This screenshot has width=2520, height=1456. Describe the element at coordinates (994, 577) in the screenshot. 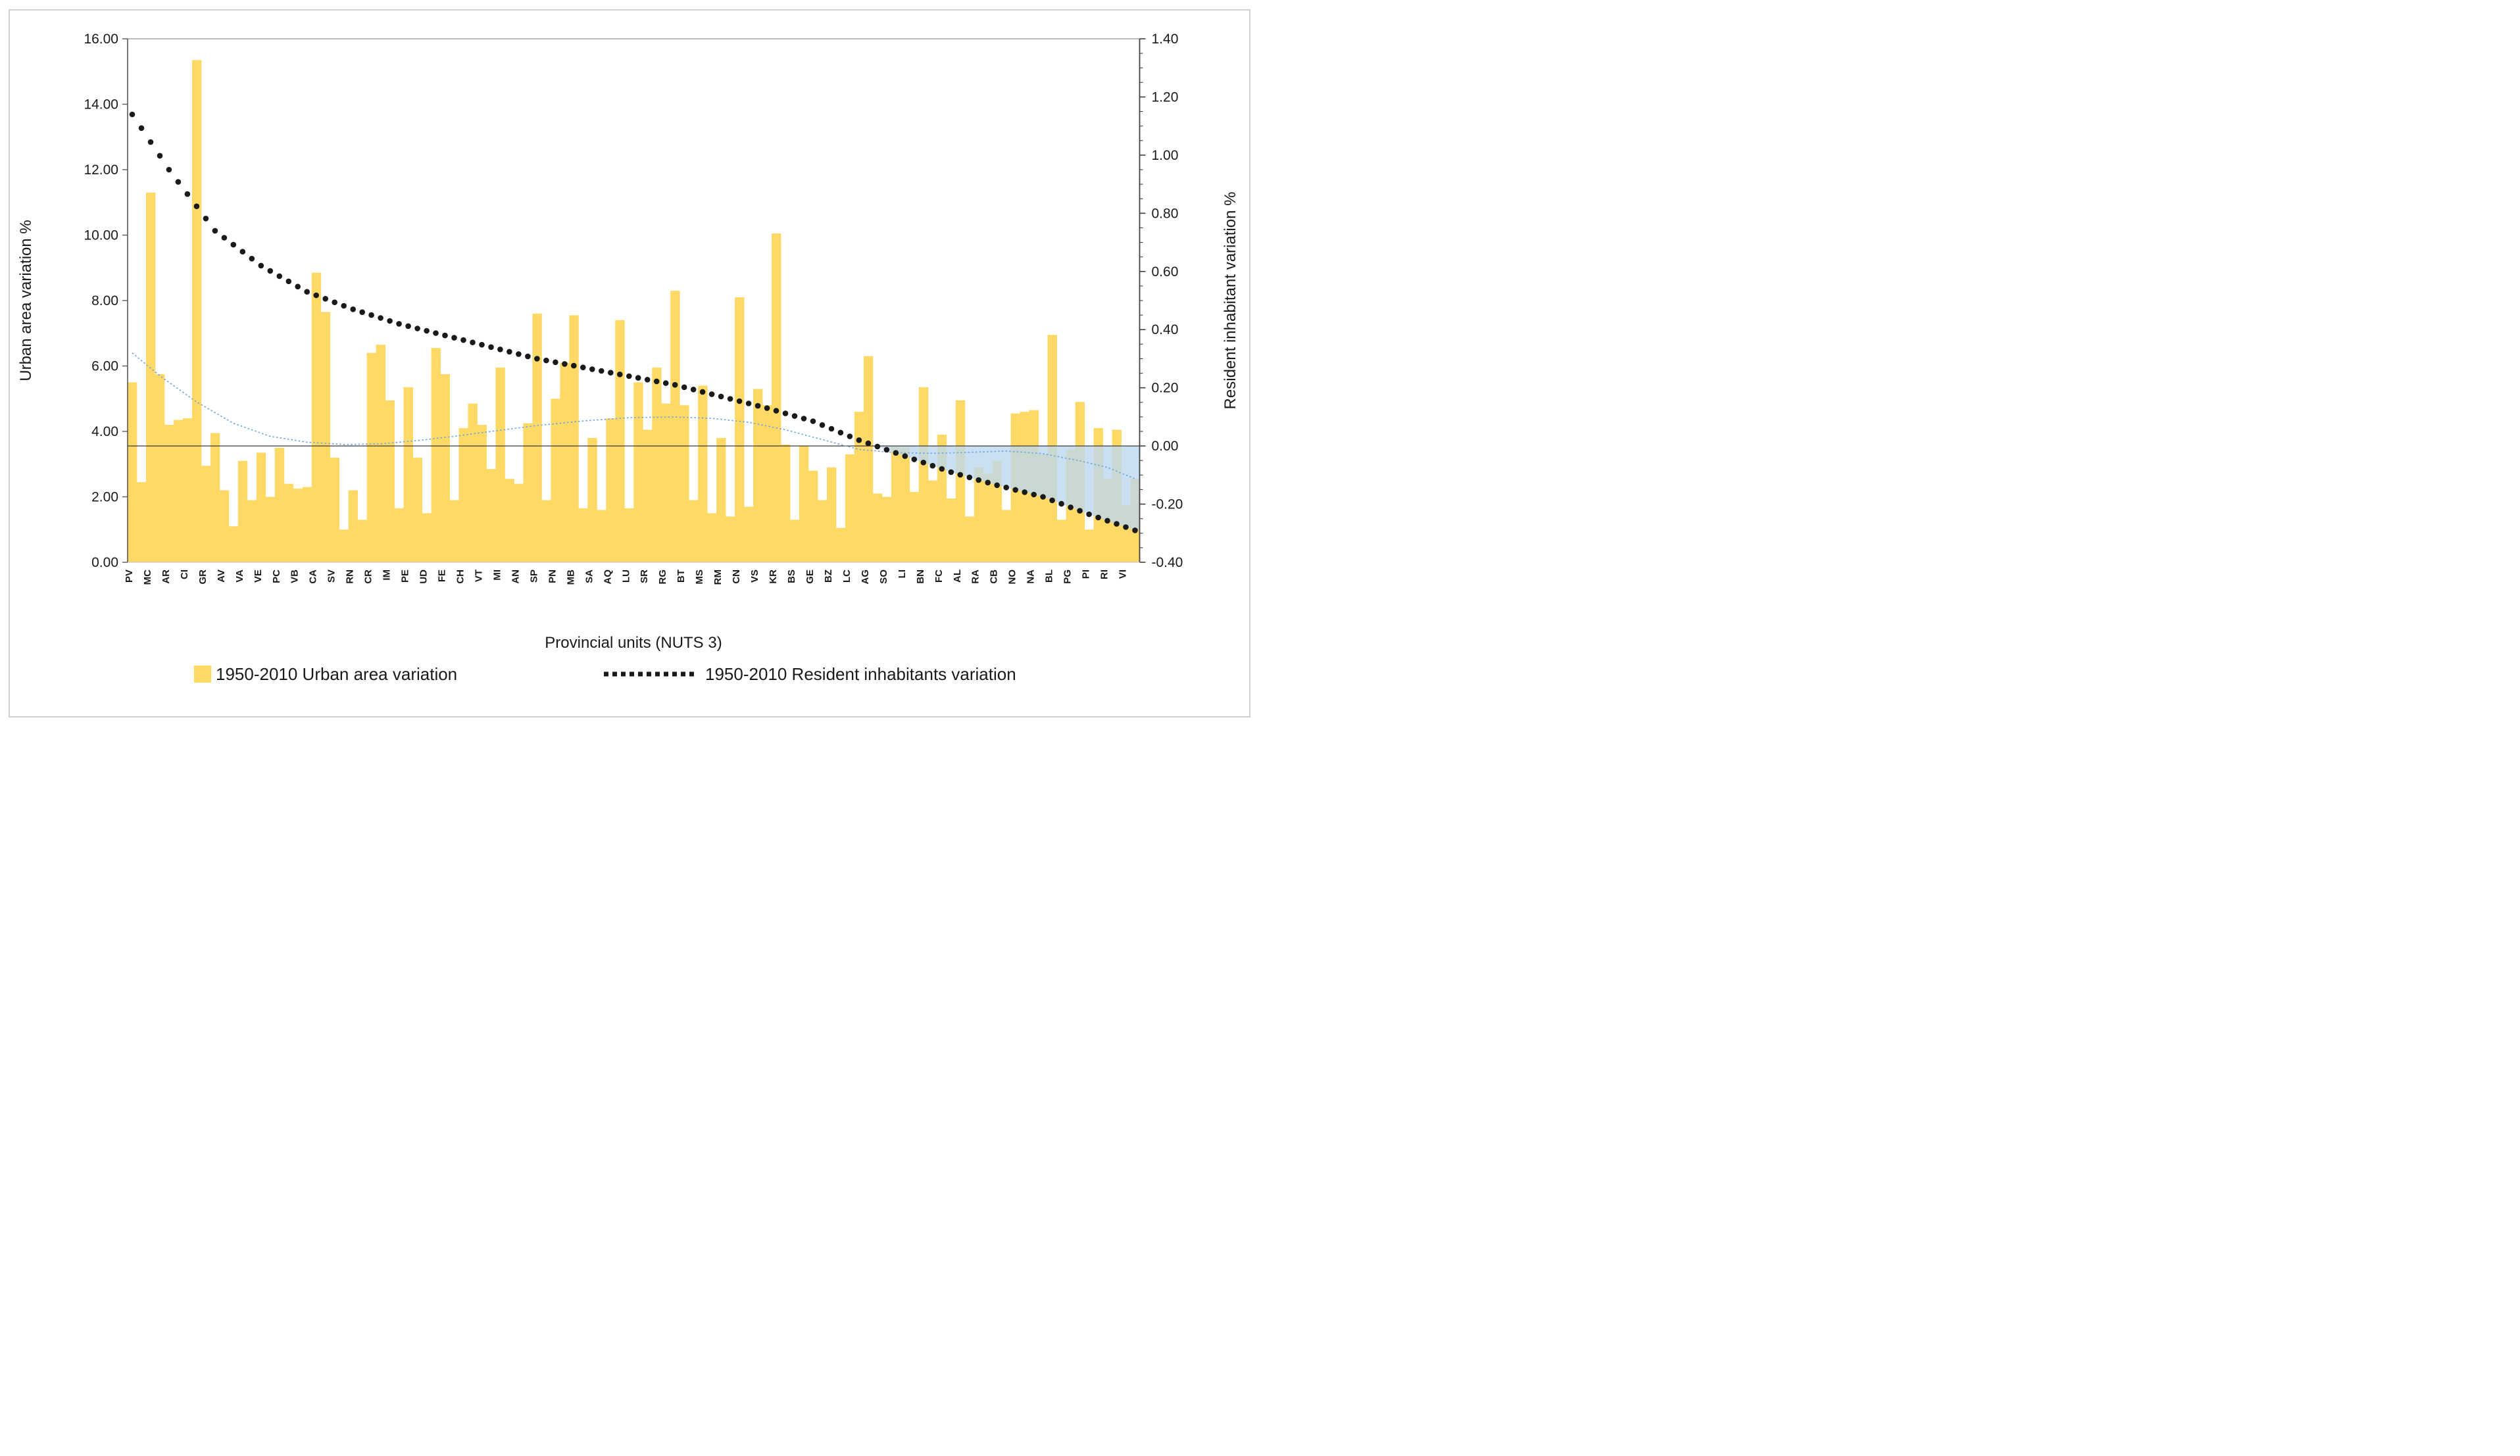

I see `x-category-label: CB` at that location.